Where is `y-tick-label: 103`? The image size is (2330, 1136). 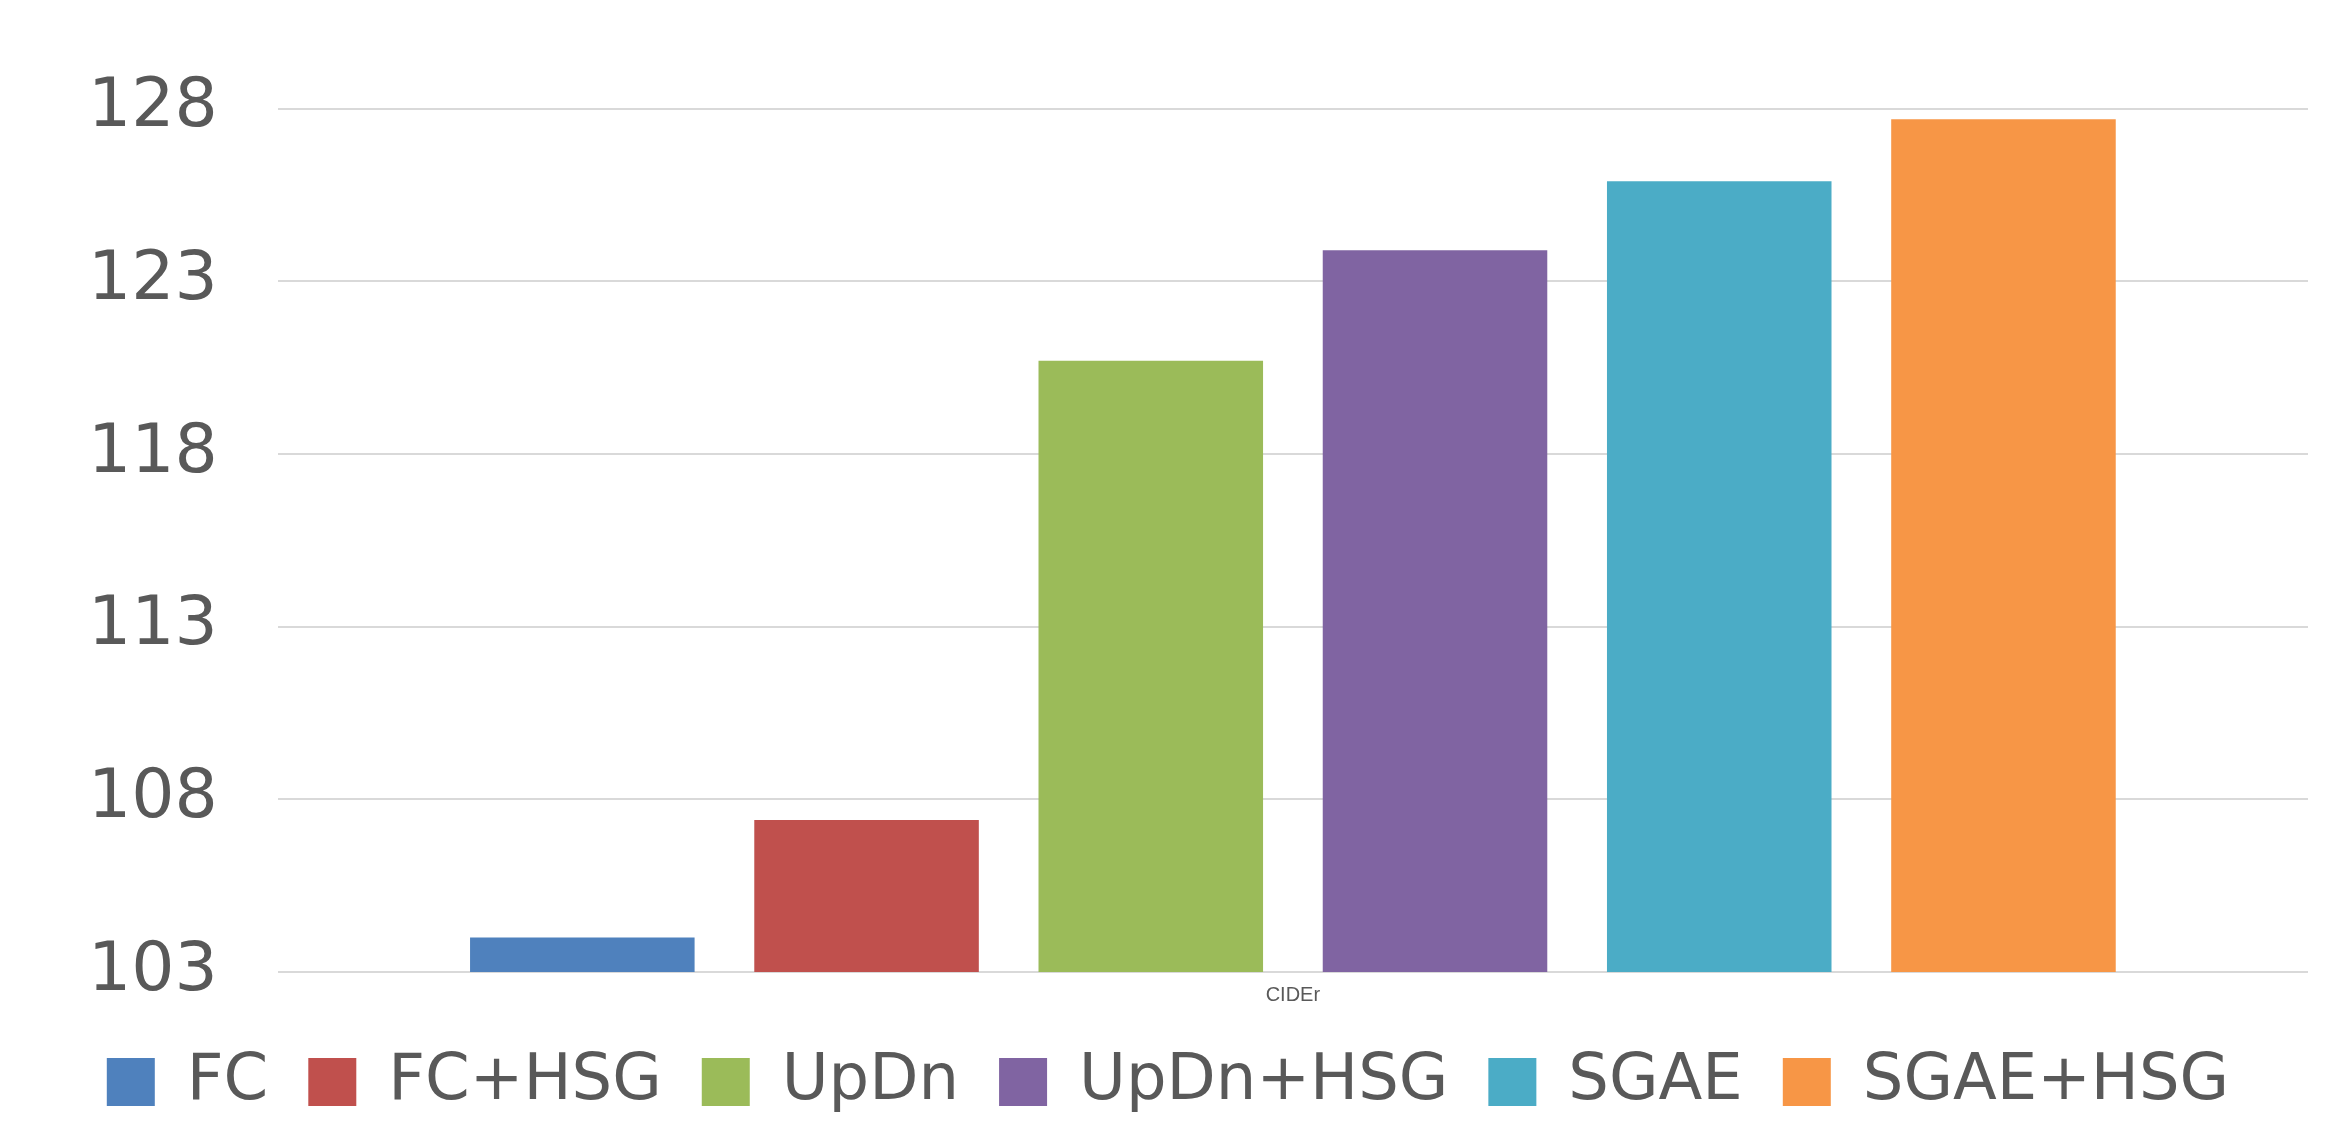
y-tick-label: 103 is located at coordinates (152, 966).